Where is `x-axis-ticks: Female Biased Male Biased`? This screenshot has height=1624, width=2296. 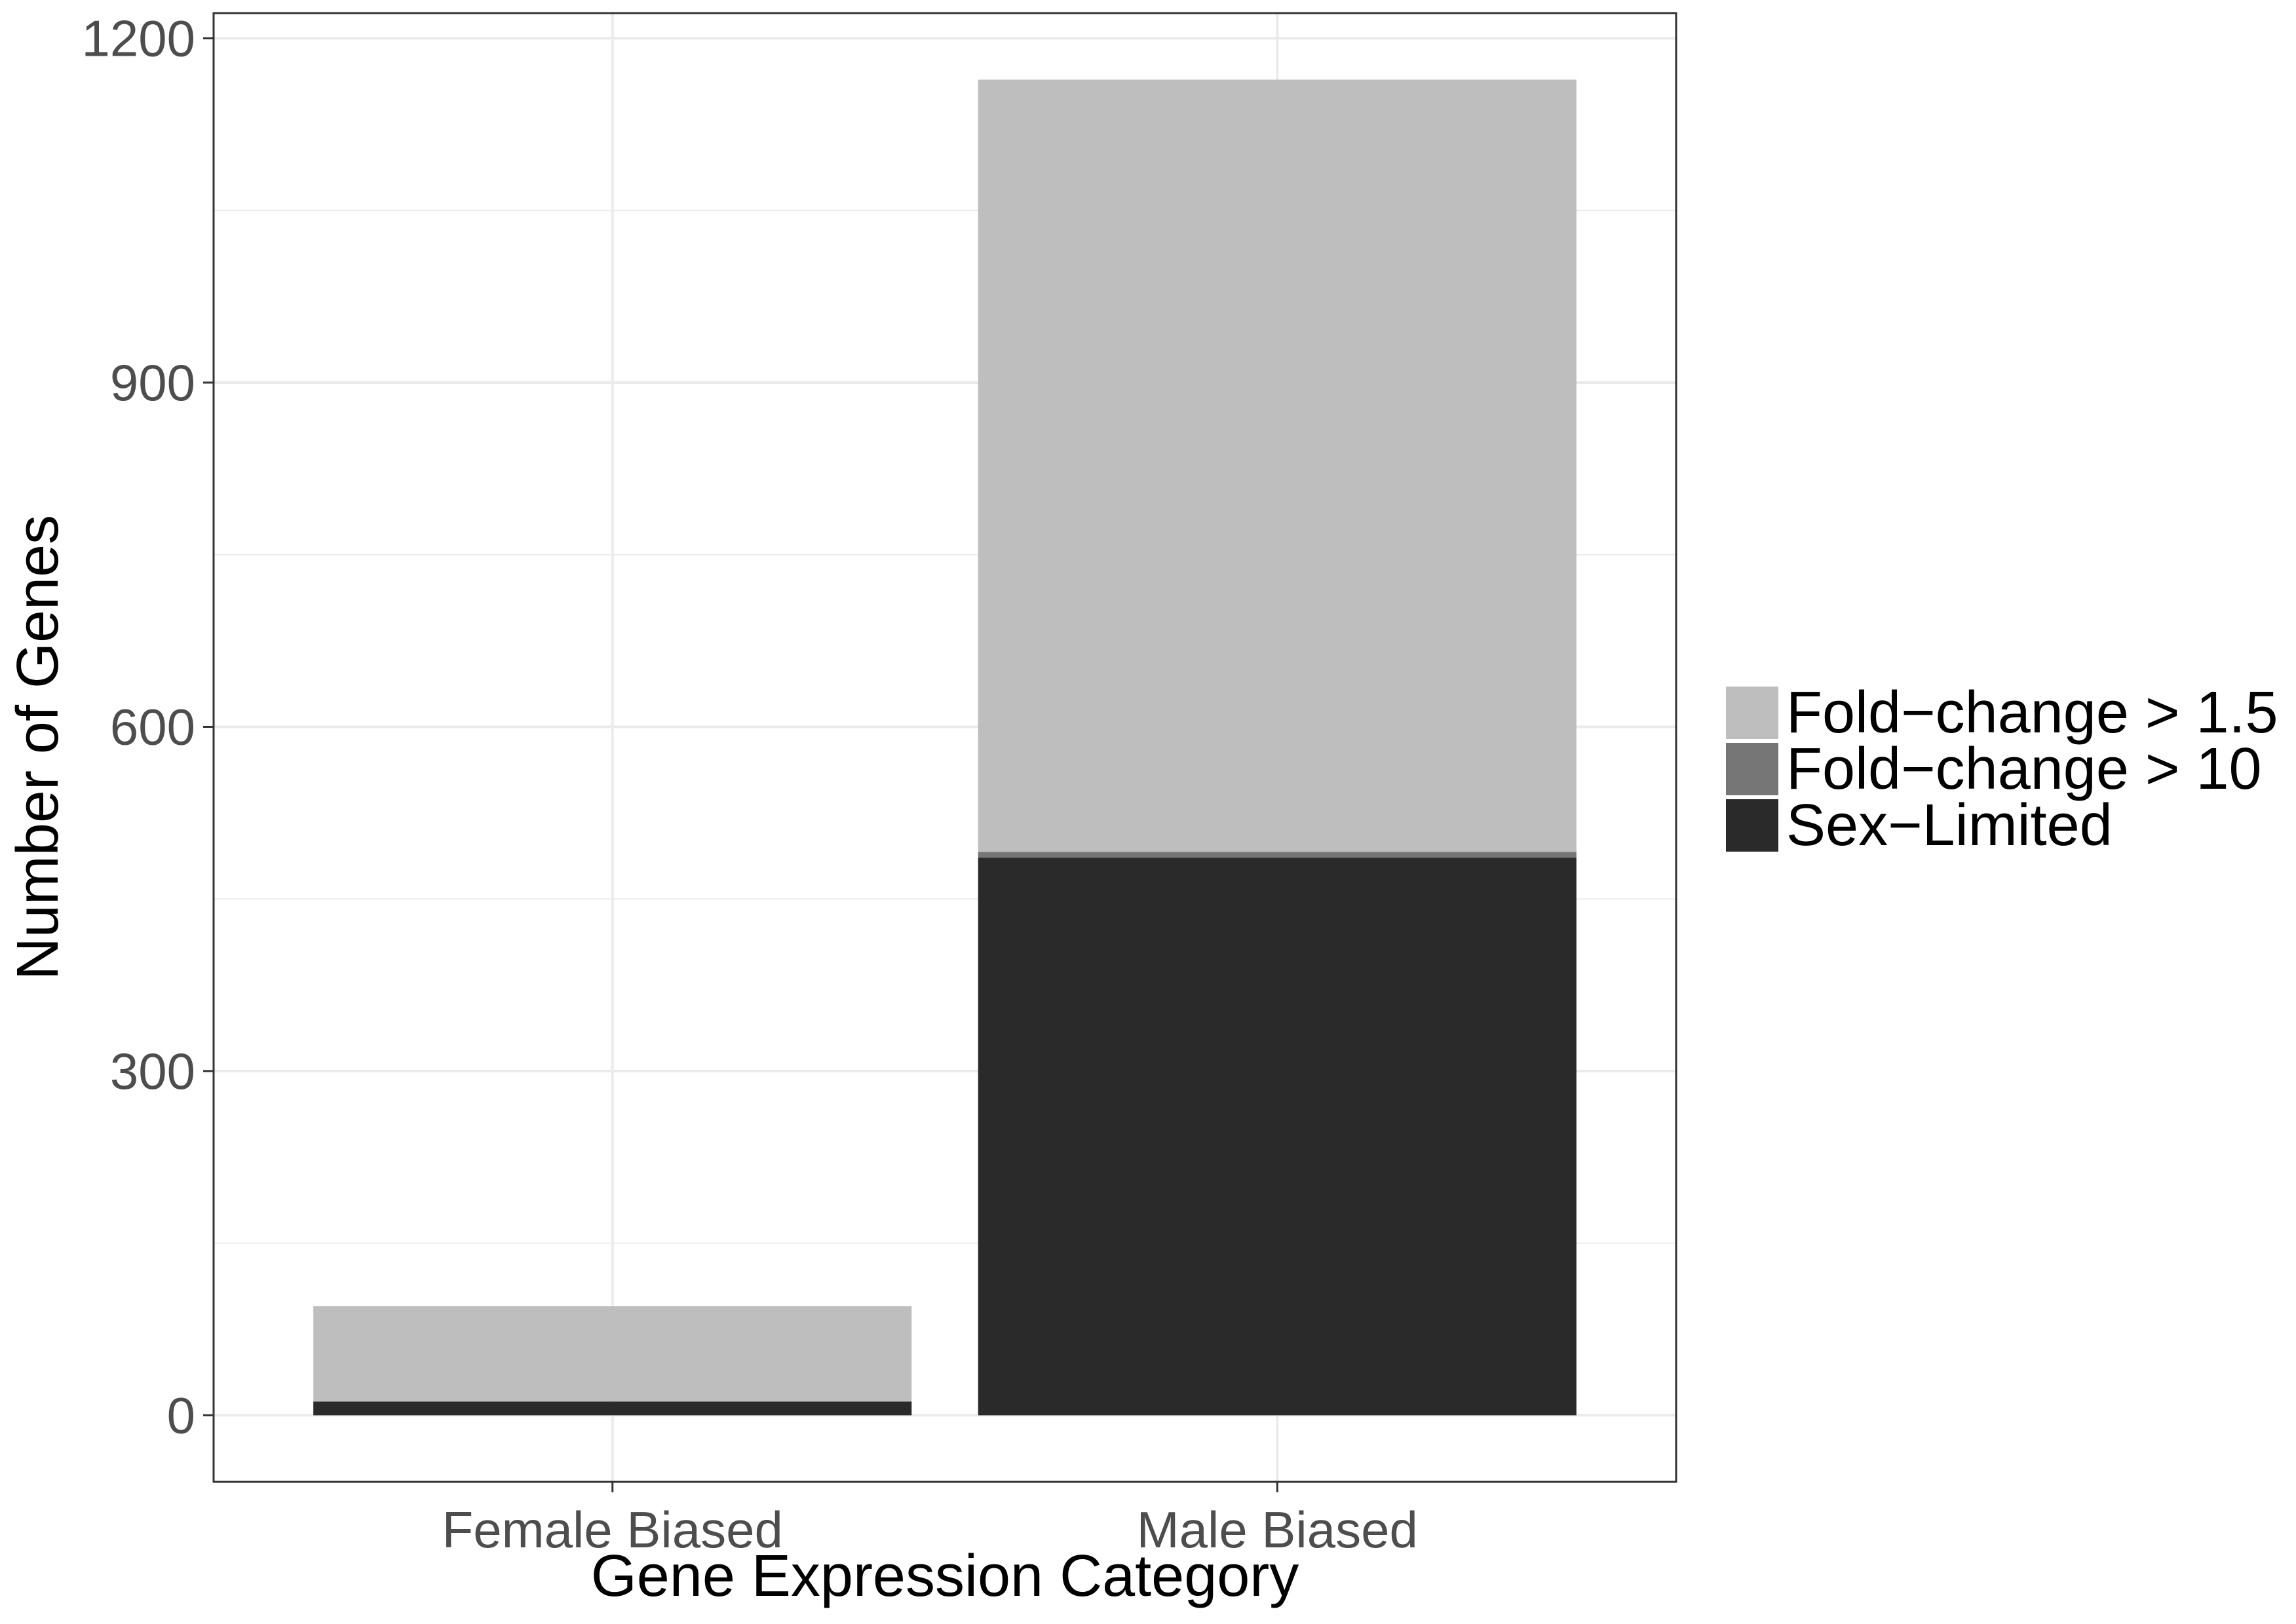
x-axis-ticks: Female Biased Male Biased is located at coordinates (930, 1520).